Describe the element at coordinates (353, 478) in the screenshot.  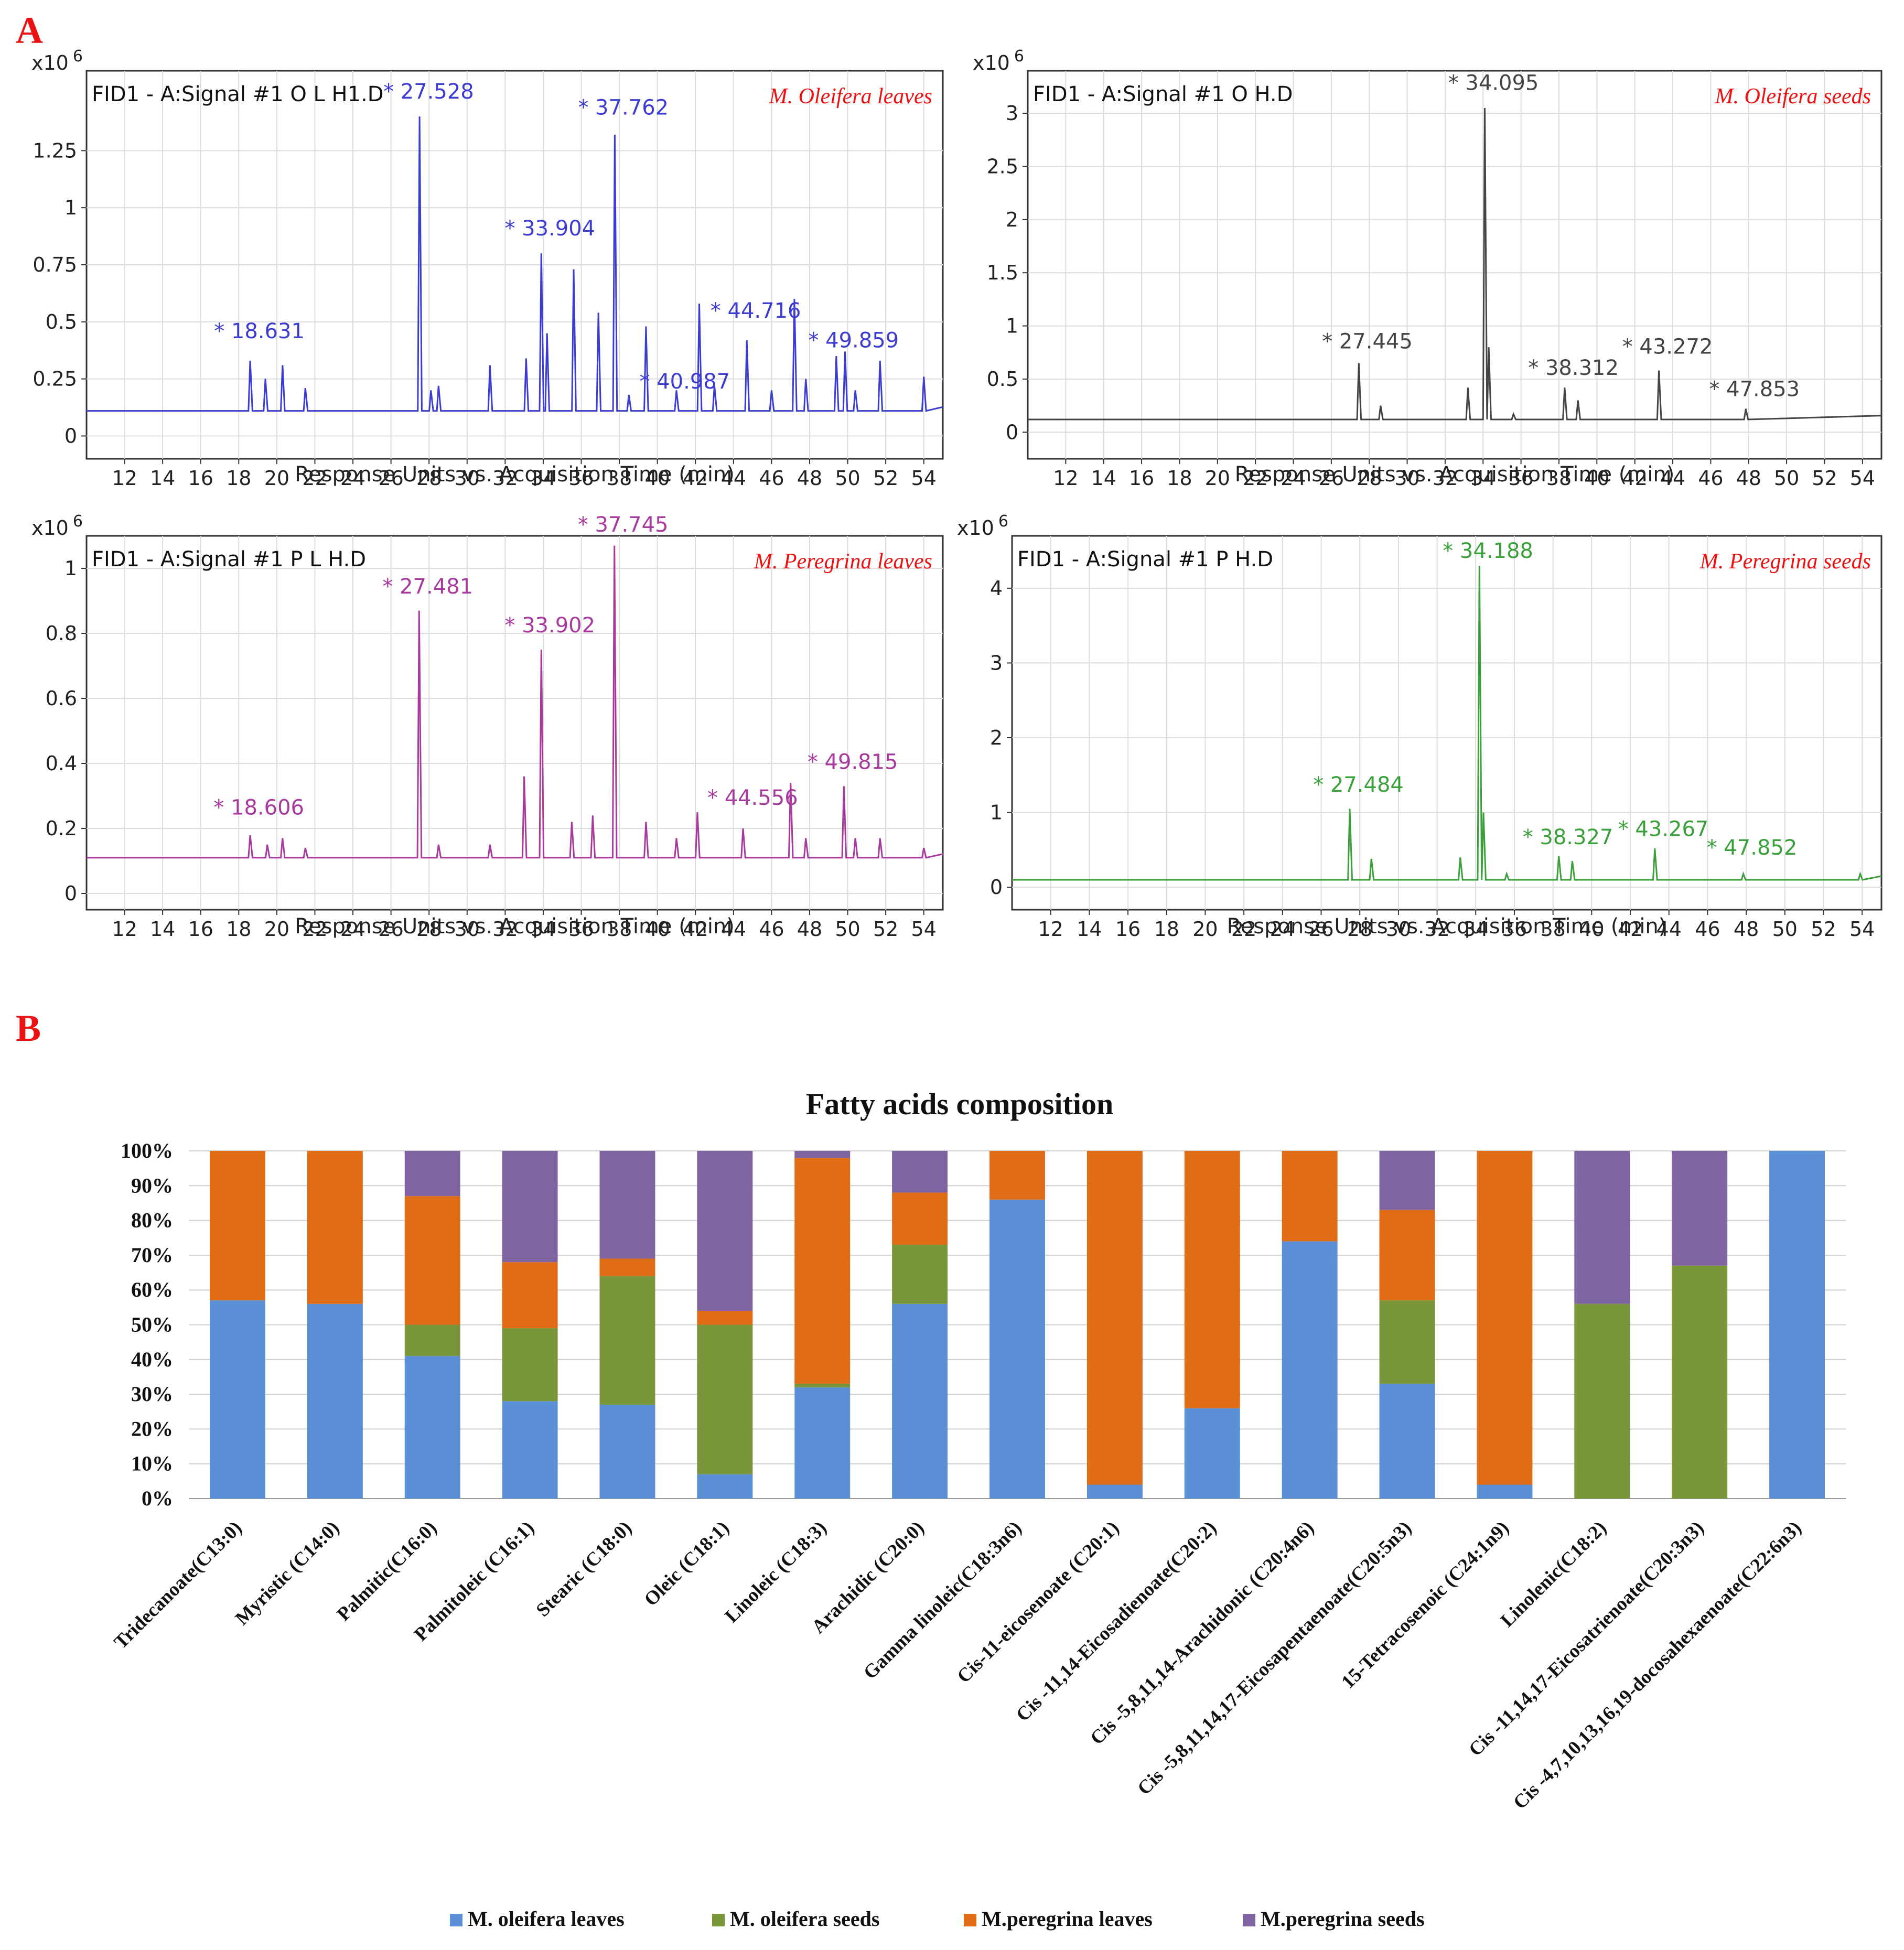
I see `x-tick-label: 24` at that location.